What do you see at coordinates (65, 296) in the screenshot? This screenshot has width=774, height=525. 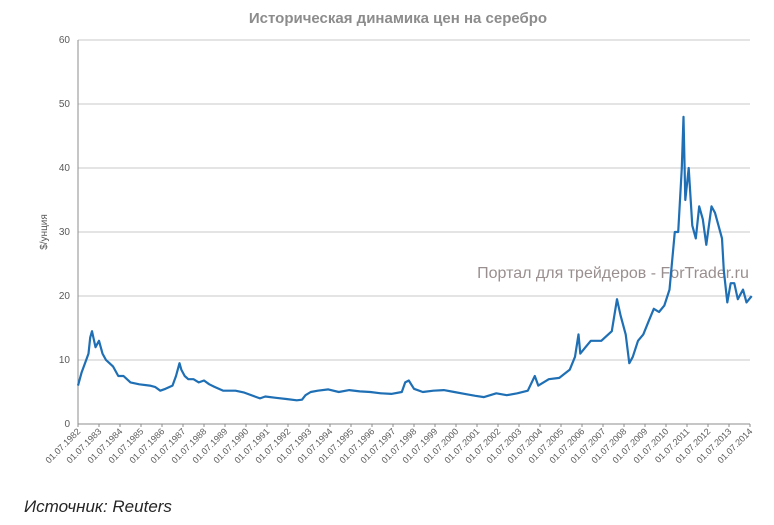 I see `y-tick-label: 20` at bounding box center [65, 296].